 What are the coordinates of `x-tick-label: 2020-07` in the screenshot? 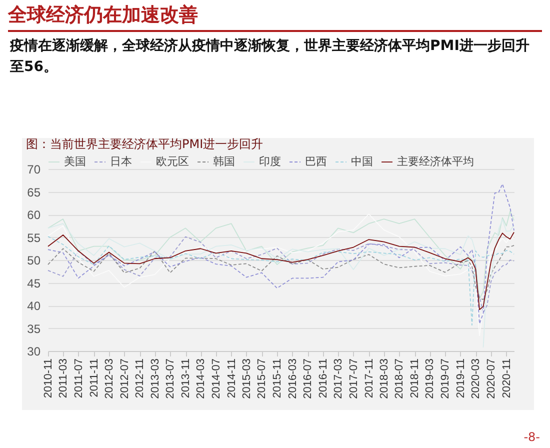 It's located at (491, 378).